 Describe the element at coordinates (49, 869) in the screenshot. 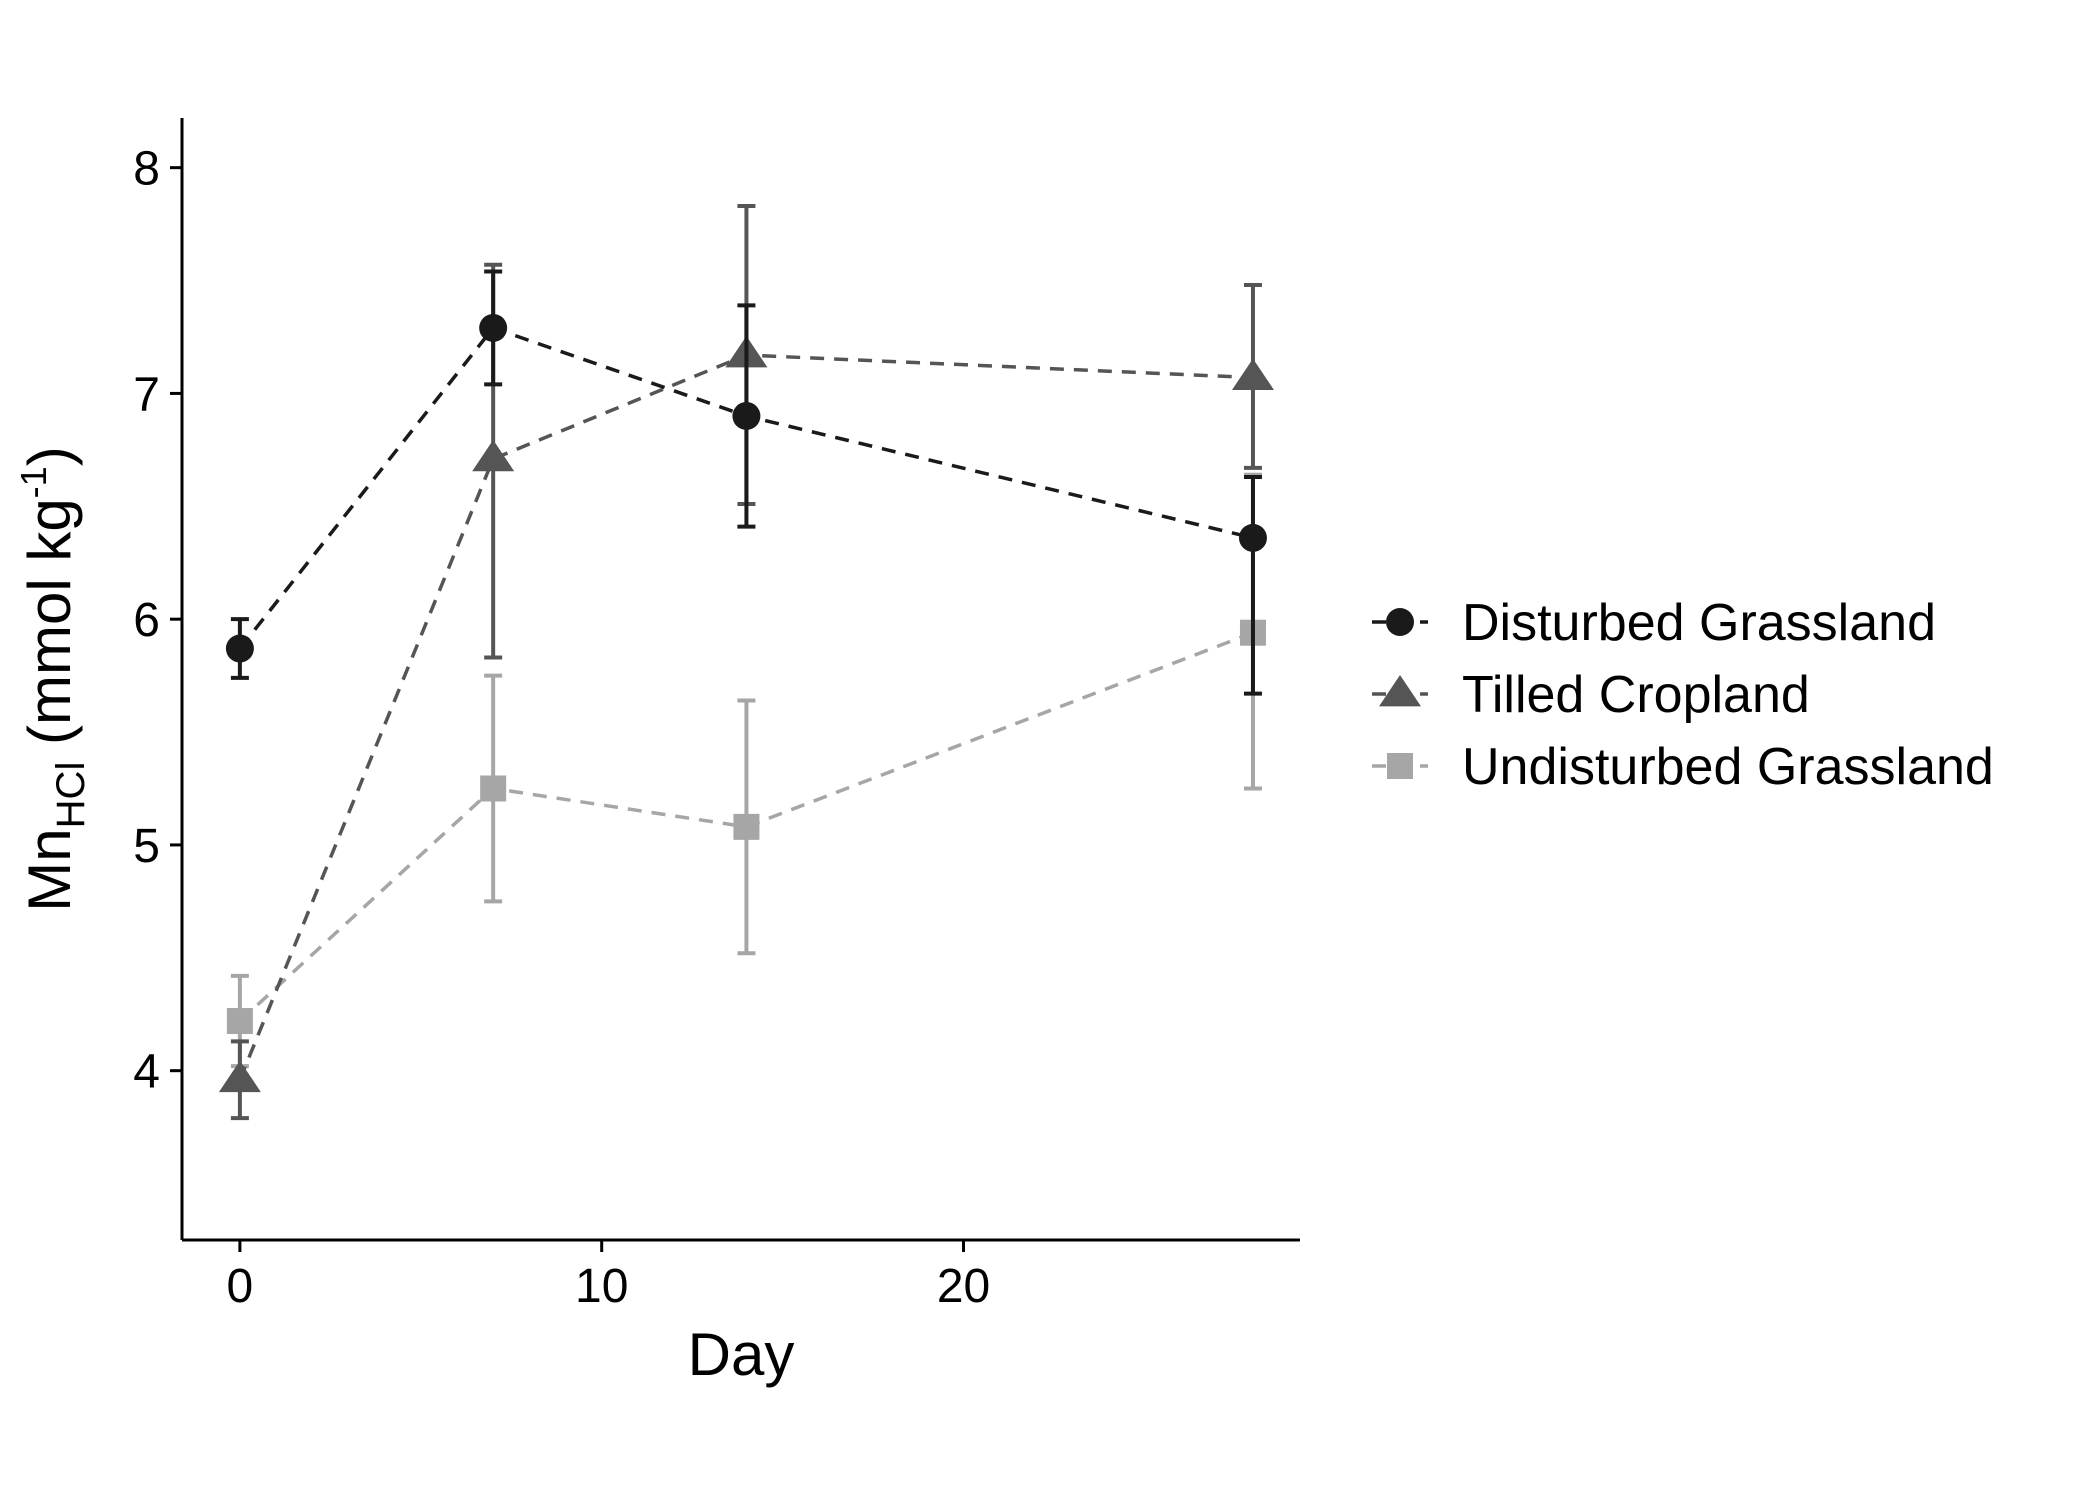

I see `y-axis-title-main: Mn` at that location.